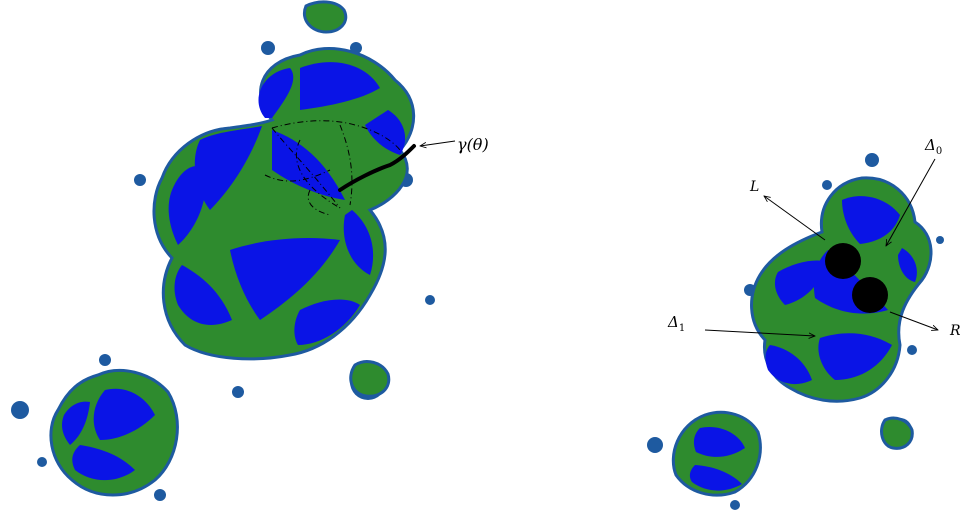 This screenshot has width=966, height=514. Describe the element at coordinates (754, 187) in the screenshot. I see `label-L: L` at that location.